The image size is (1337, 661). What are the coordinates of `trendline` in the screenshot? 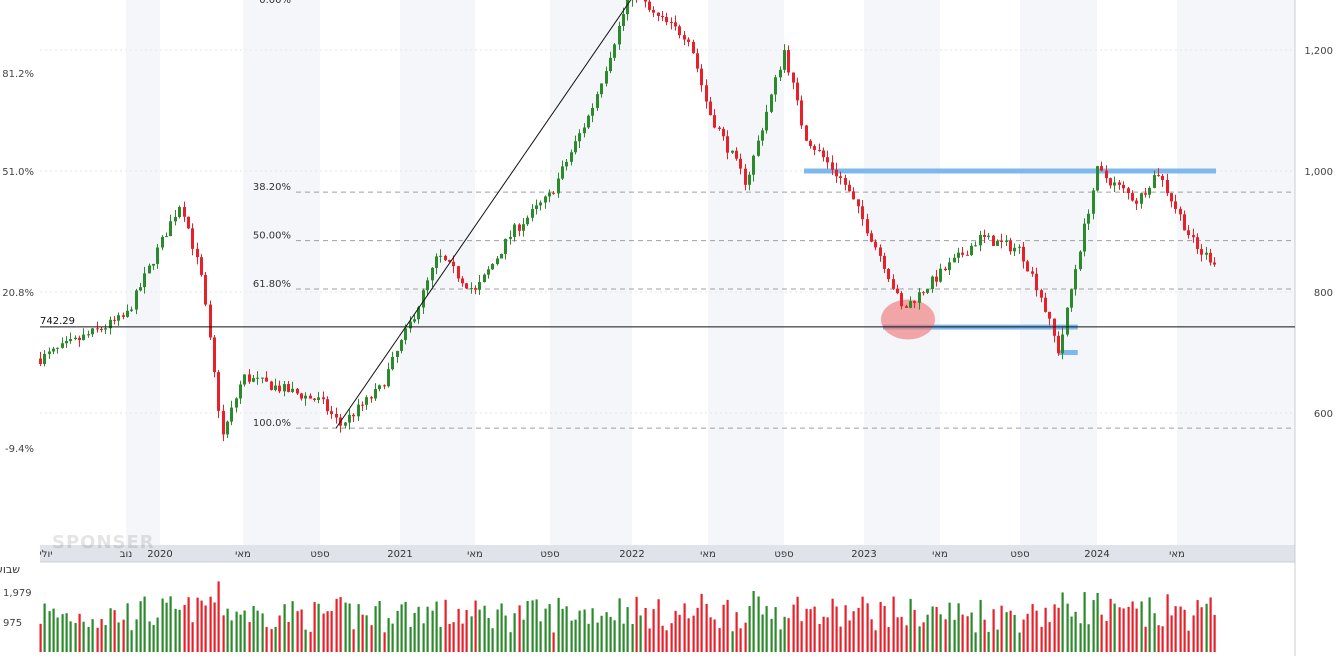 It's located at (483, 214).